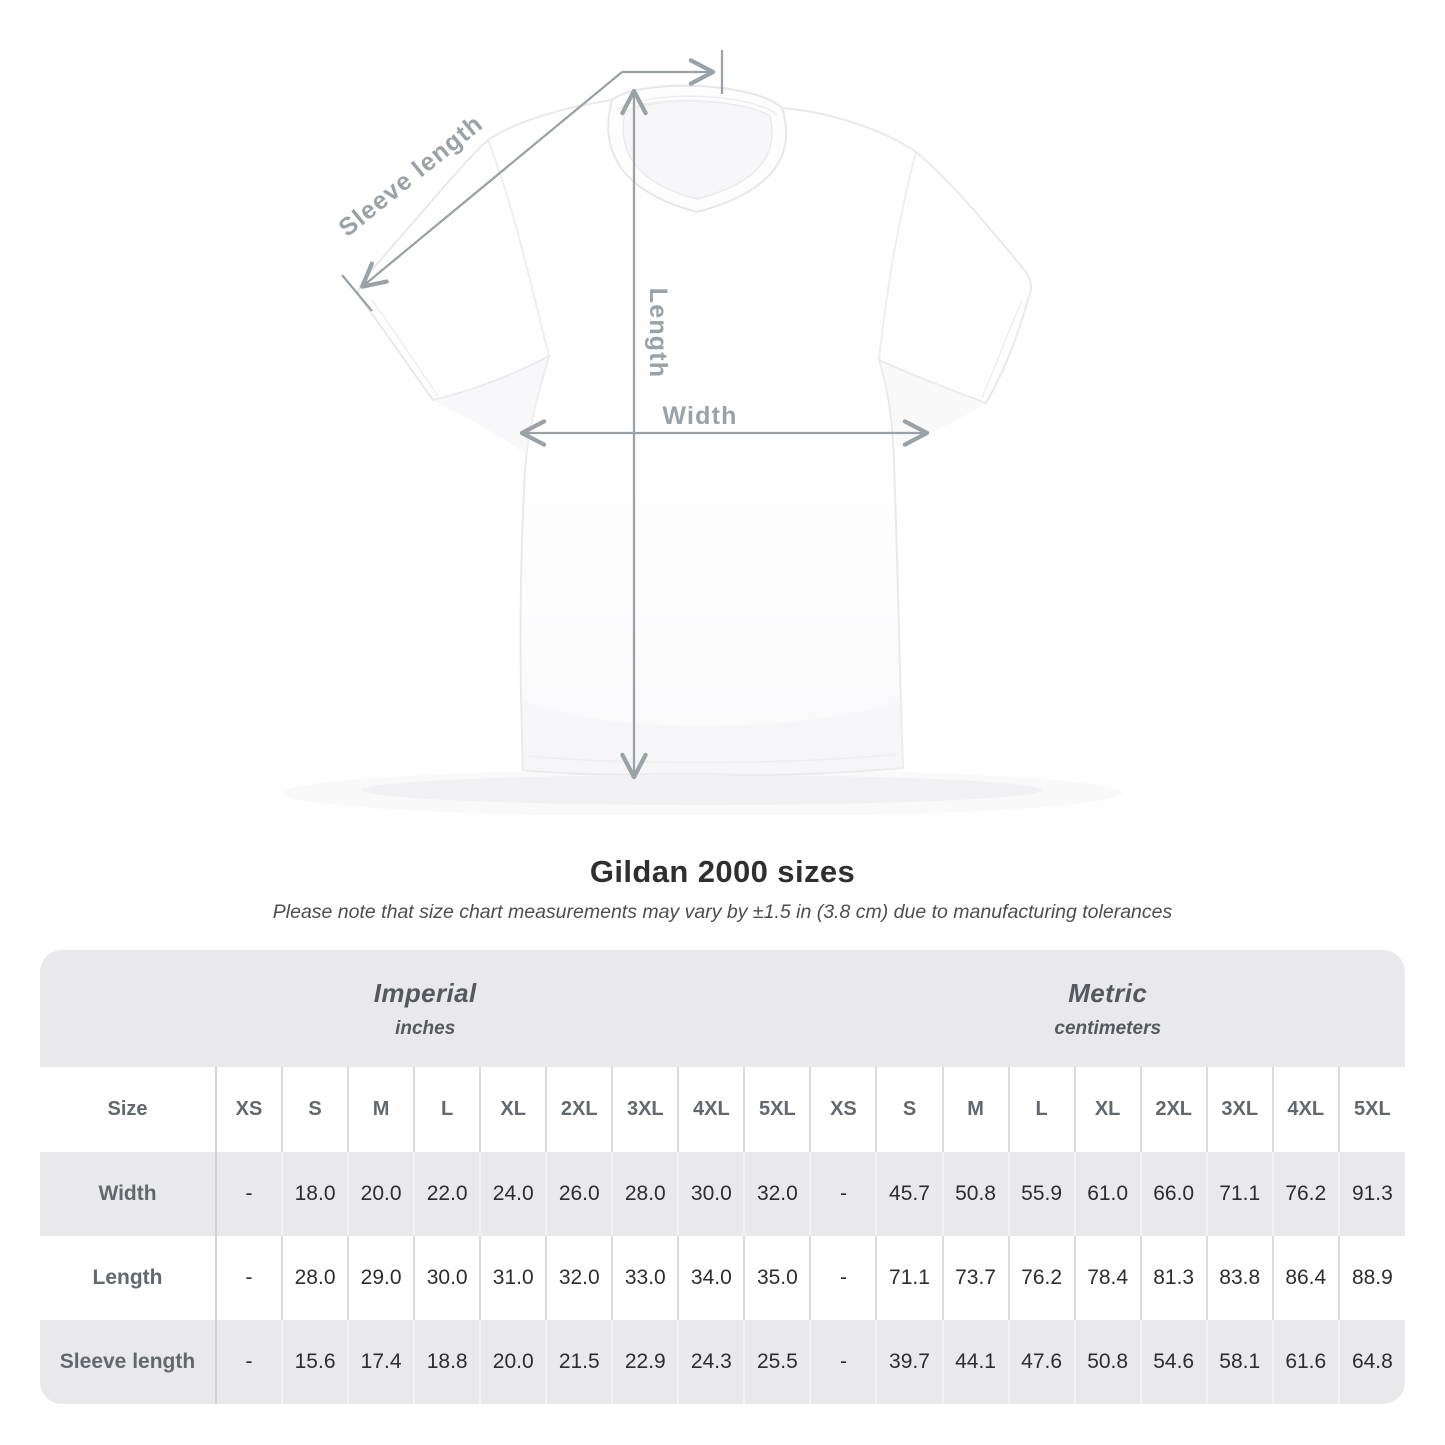 This screenshot has height=1445, width=1445. I want to click on row-label: Length, so click(127, 1277).